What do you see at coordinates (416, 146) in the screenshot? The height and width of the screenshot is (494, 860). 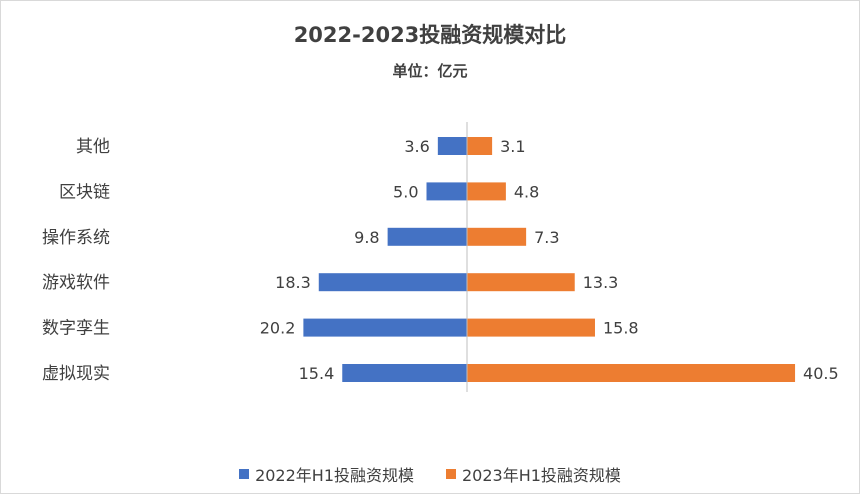 I see `data-label-2022: 3.6` at bounding box center [416, 146].